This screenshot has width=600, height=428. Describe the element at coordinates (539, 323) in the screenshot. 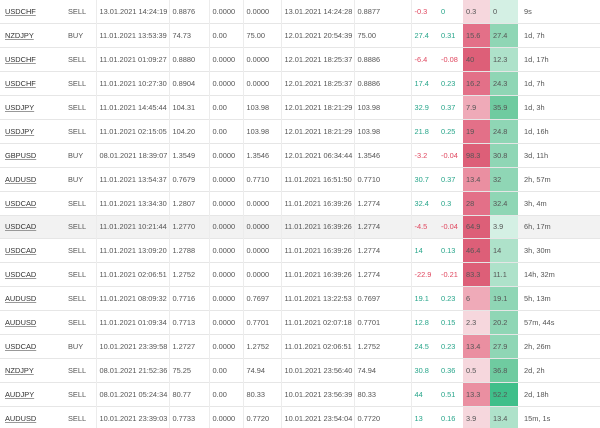

I see `trade-duration-cell: 57m, 44s` at that location.